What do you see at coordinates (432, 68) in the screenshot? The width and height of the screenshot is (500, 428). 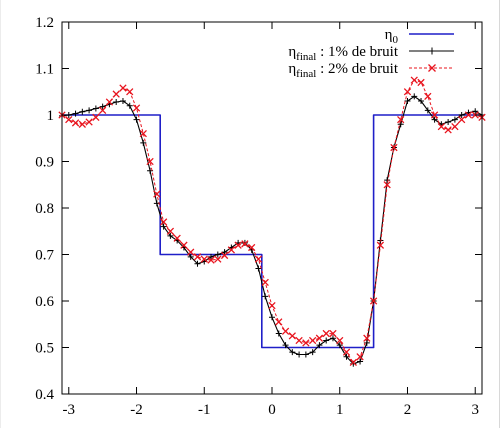 I see `legend-marker-noise2` at bounding box center [432, 68].